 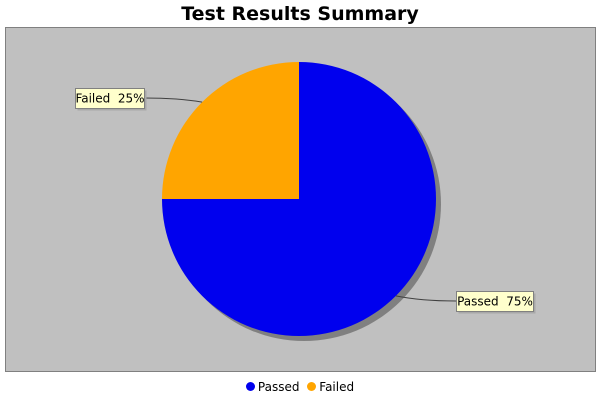 I want to click on chart-title: Test Results Summary, so click(x=300, y=14).